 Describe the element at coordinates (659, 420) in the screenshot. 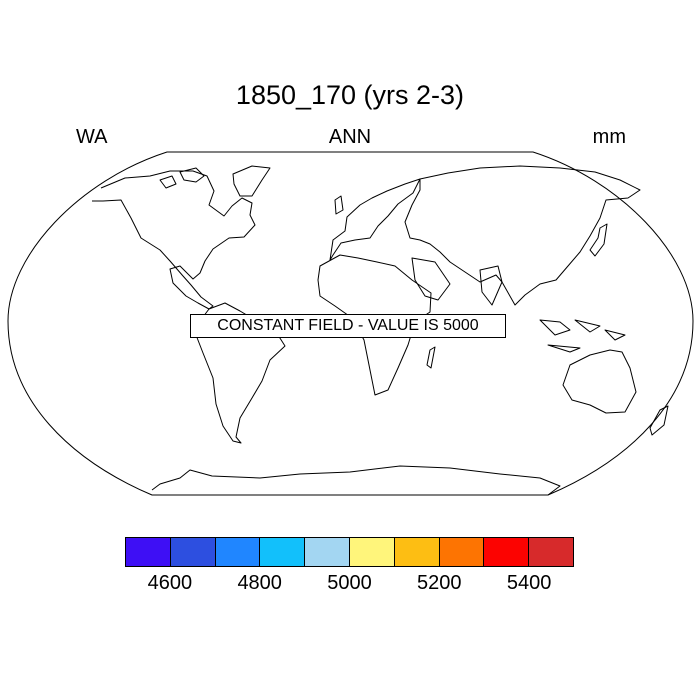

I see `new-zealand-coast` at that location.